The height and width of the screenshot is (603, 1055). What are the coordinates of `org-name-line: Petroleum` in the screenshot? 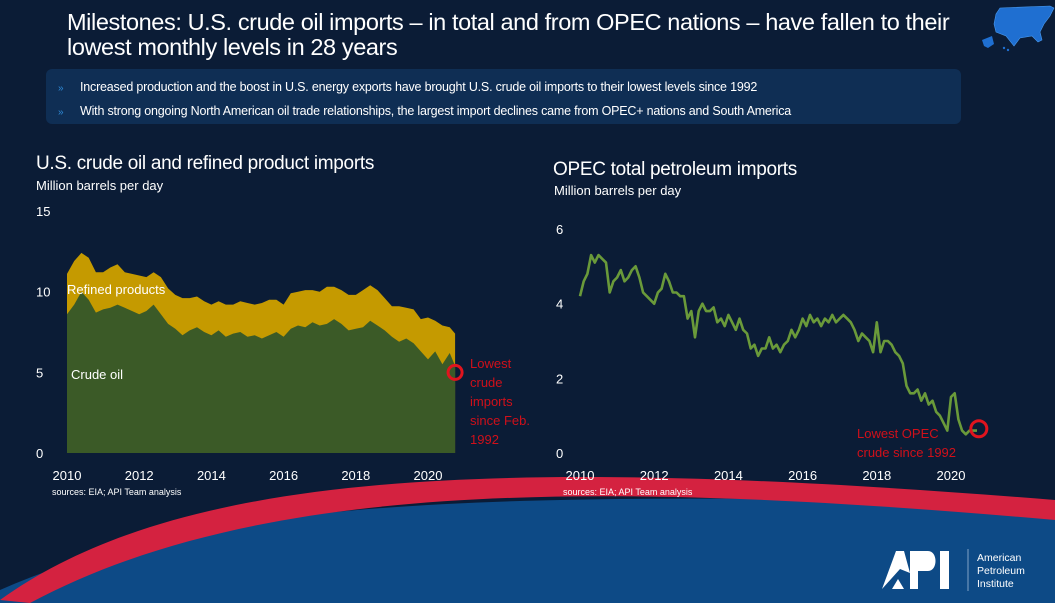 It's located at (1001, 571).